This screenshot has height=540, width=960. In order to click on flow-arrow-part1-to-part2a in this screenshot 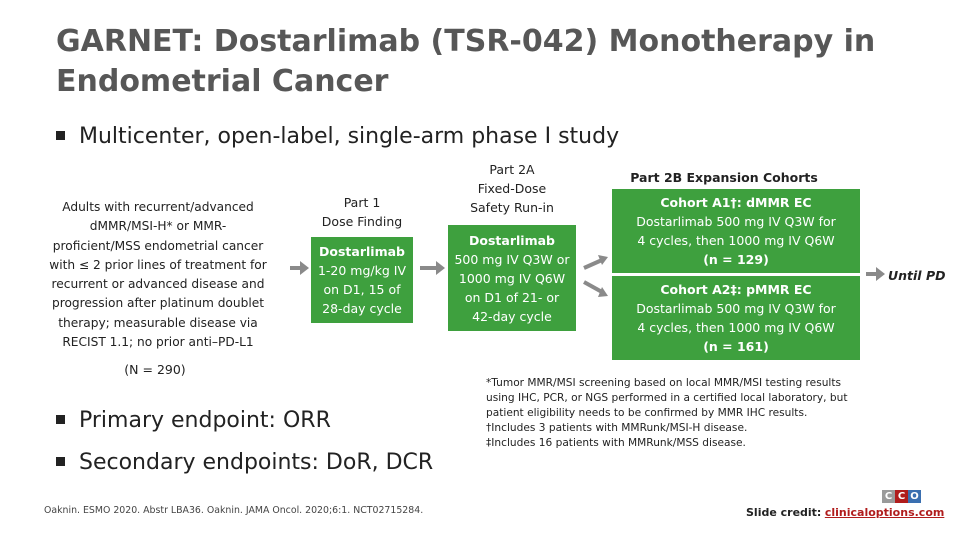, I will do `click(432, 268)`.